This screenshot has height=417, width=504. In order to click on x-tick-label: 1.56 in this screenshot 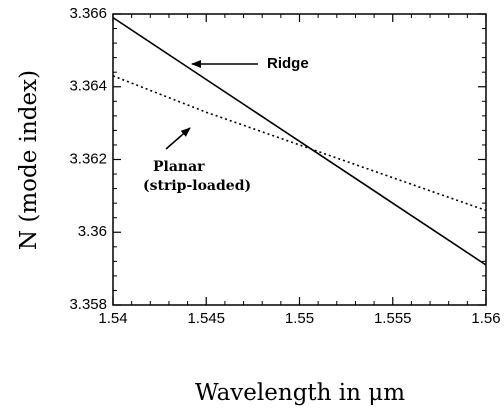, I will do `click(485, 318)`.